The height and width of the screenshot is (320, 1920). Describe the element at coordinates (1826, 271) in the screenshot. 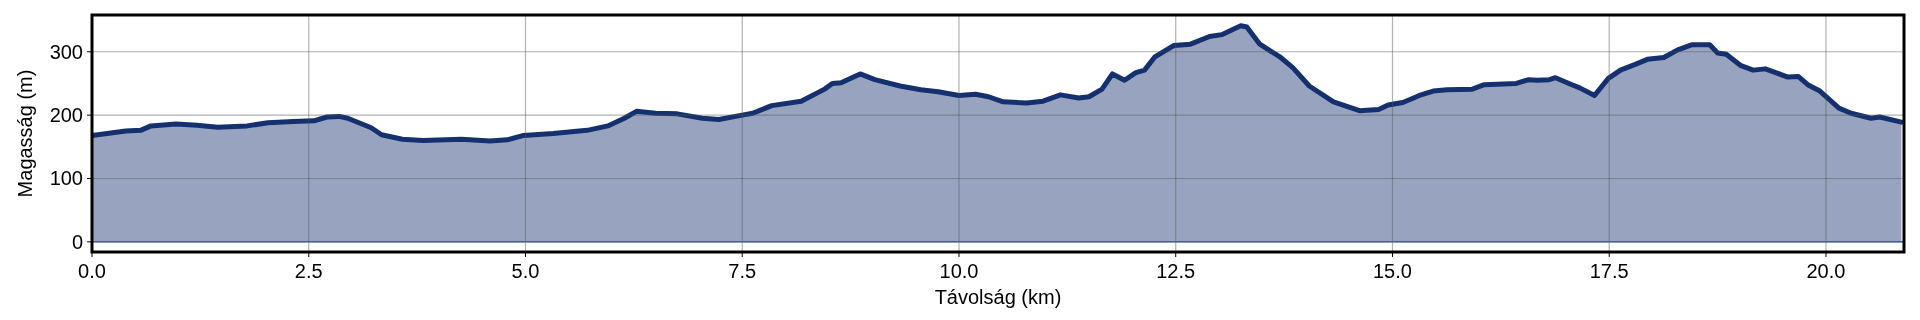

I see `x-tick-label: 20.0` at that location.